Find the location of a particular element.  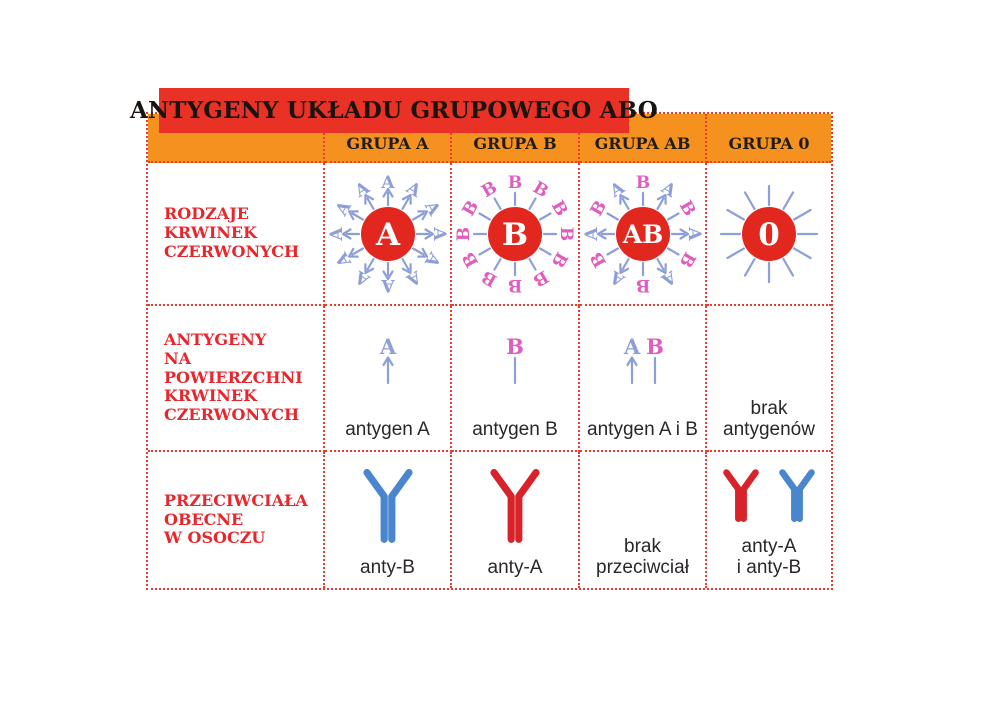

svg-text: 0 is located at coordinates (769, 235).